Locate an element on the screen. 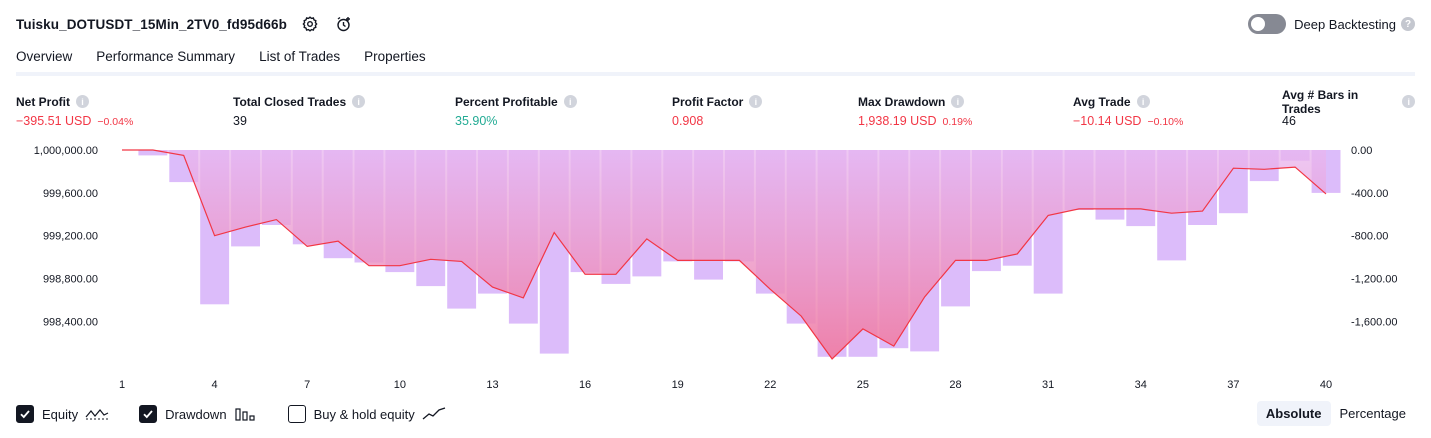 The width and height of the screenshot is (1431, 438). x-axis-tick: 31 is located at coordinates (1048, 385).